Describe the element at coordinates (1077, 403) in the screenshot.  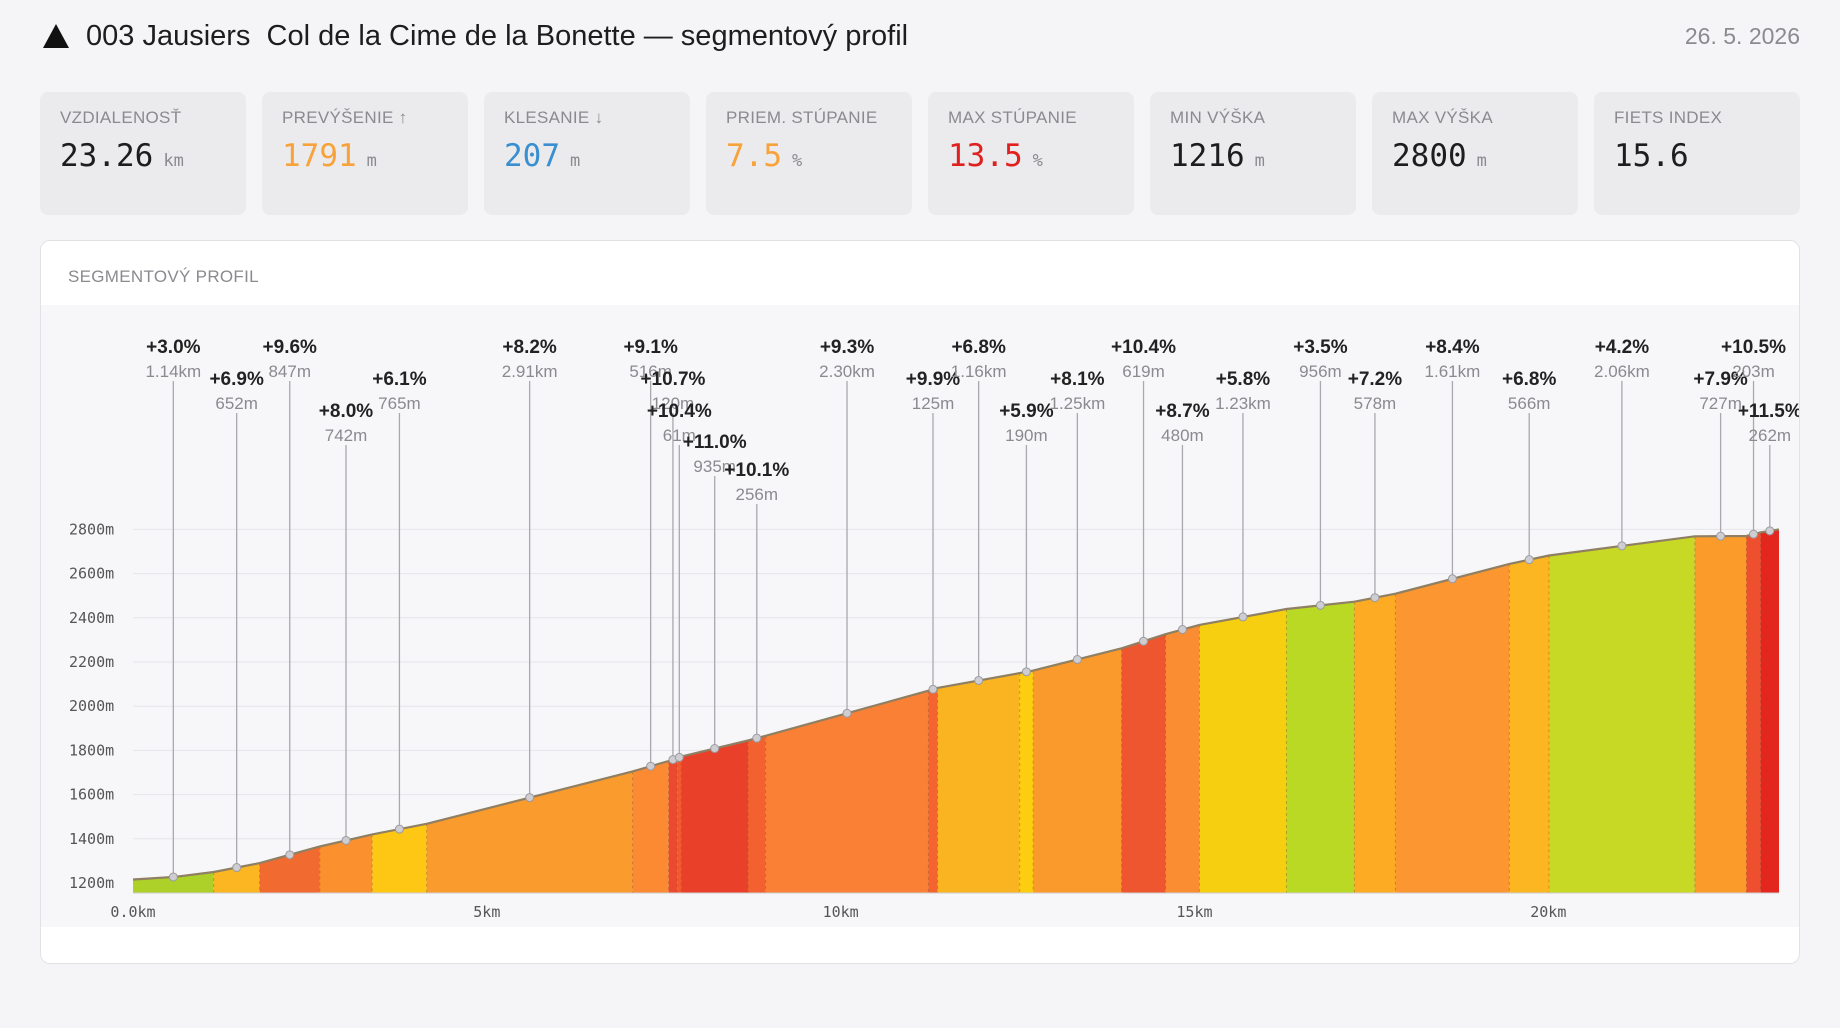
I see `segment-length-label: 1.25km` at that location.